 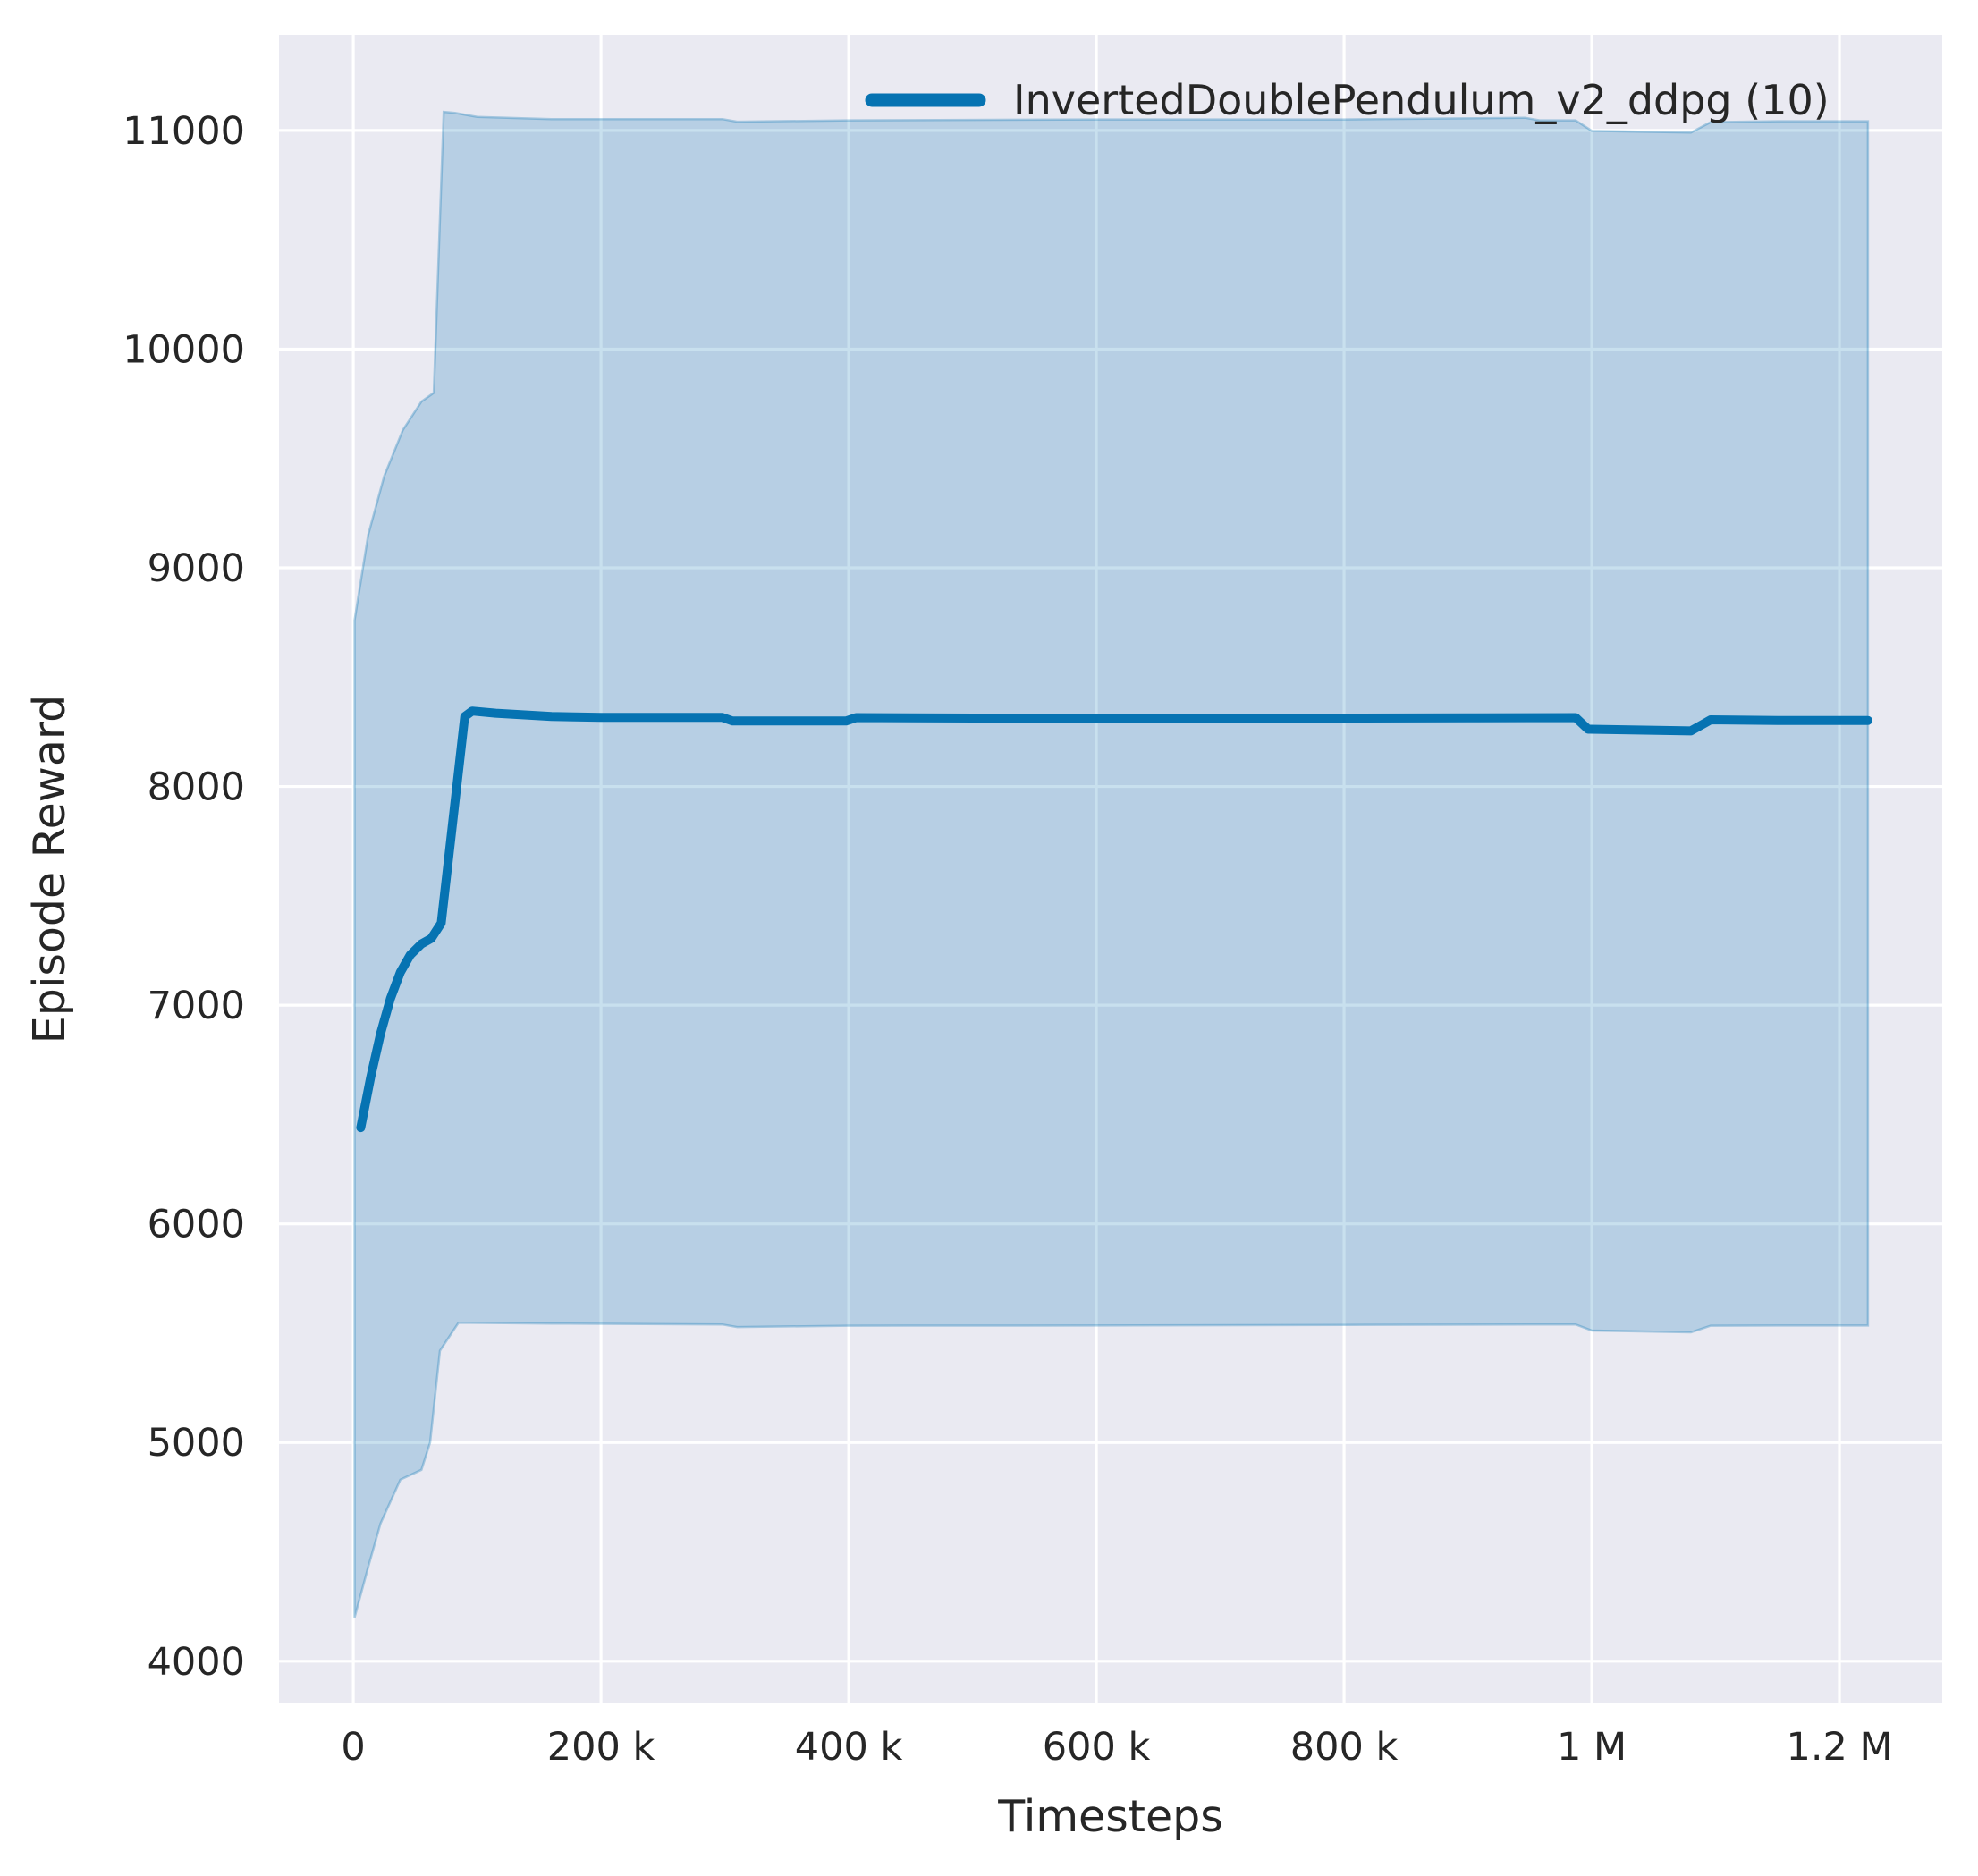 I want to click on x-tick-labels: 0 200 k 400 k 600 k 800 k 1 M 1.2 M, so click(x=1116, y=1748).